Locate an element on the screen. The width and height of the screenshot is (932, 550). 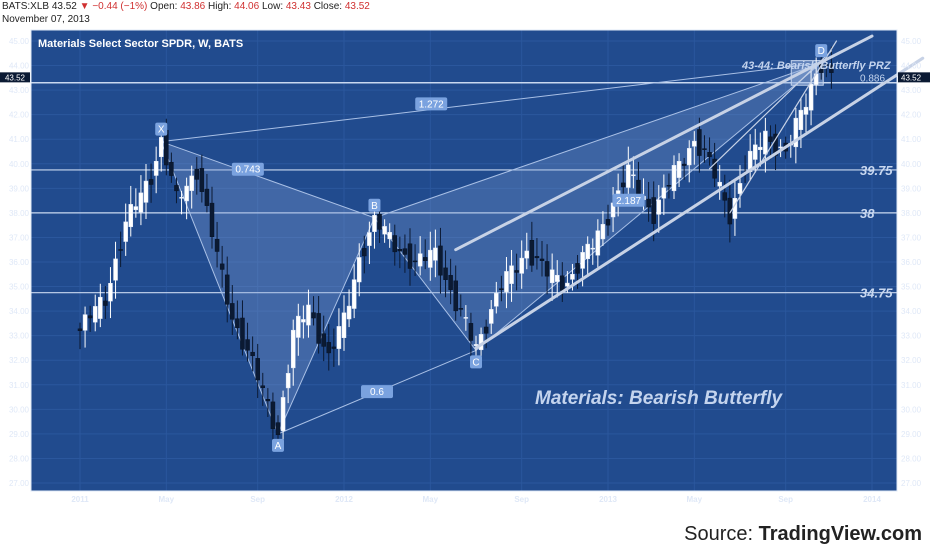
last-price-left: 43.52 is located at coordinates (15, 77).